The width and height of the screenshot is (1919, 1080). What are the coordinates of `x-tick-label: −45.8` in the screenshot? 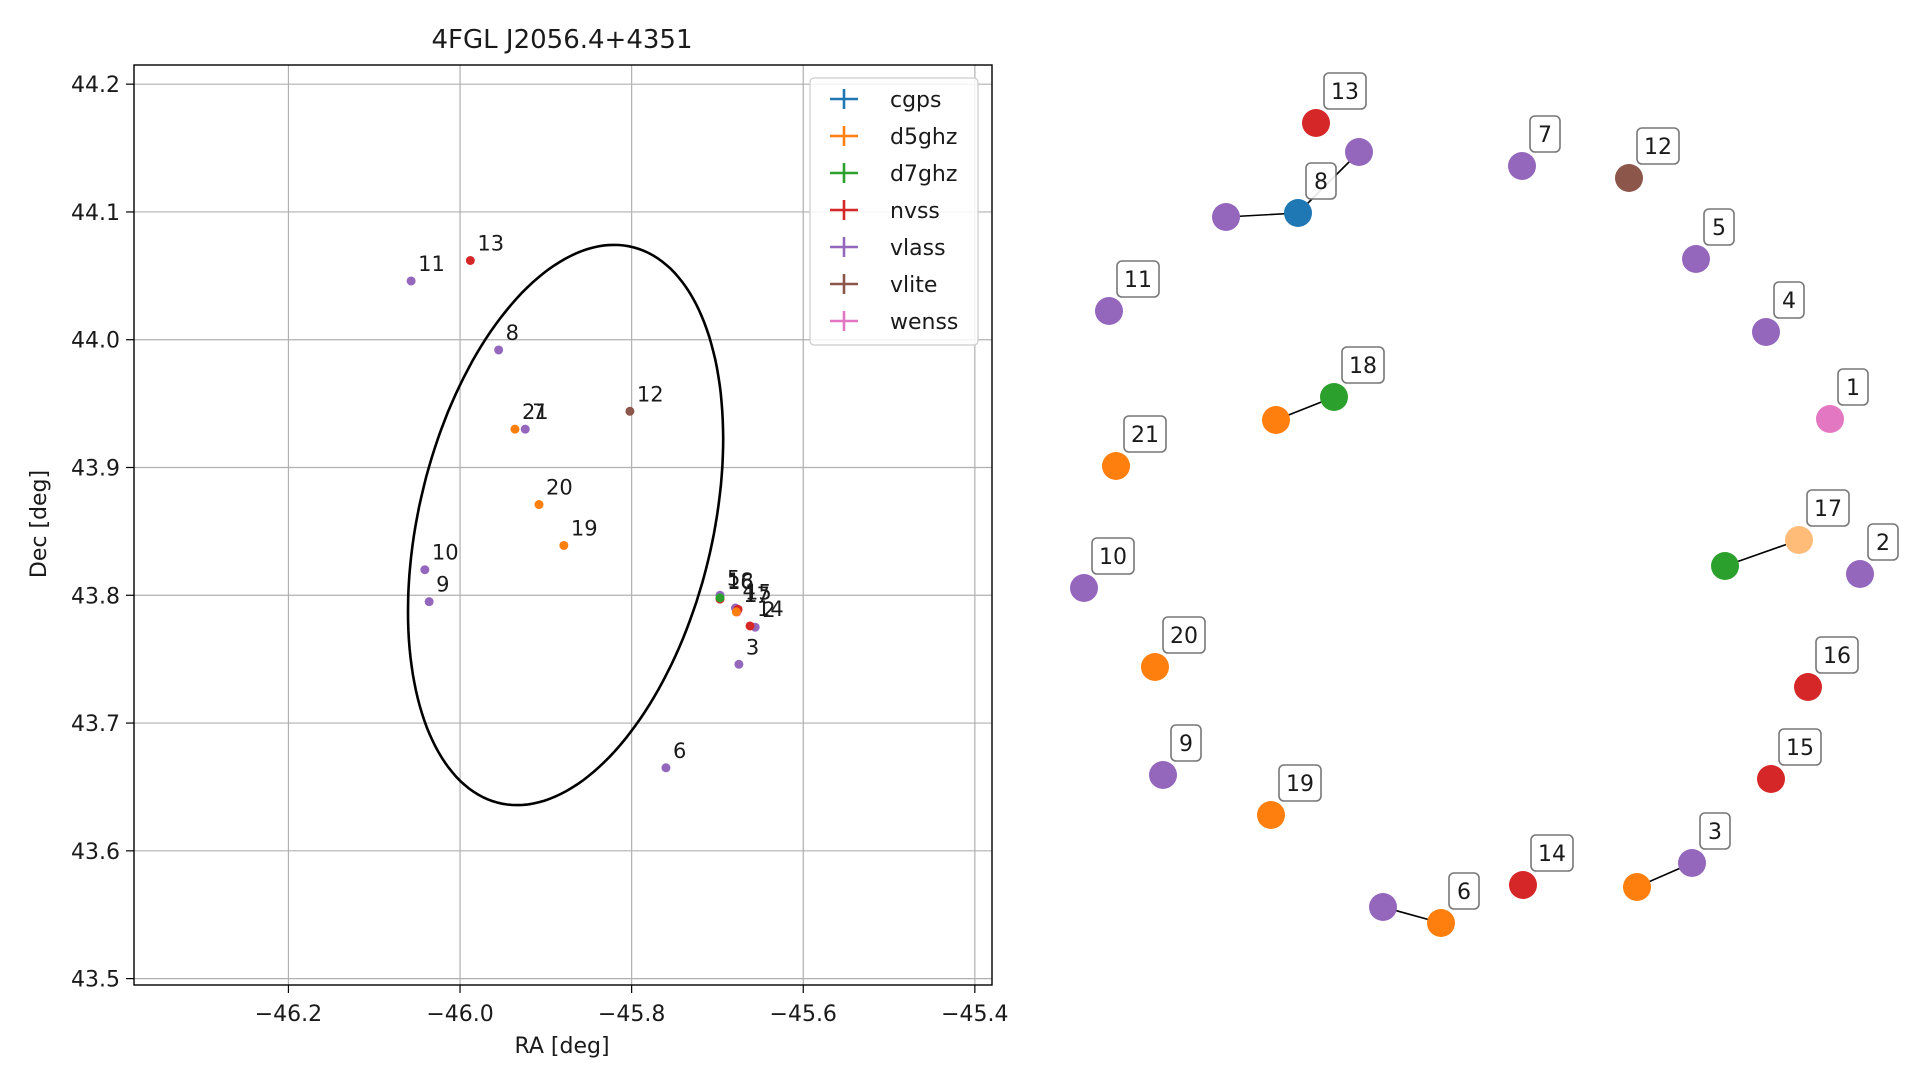 It's located at (631, 1014).